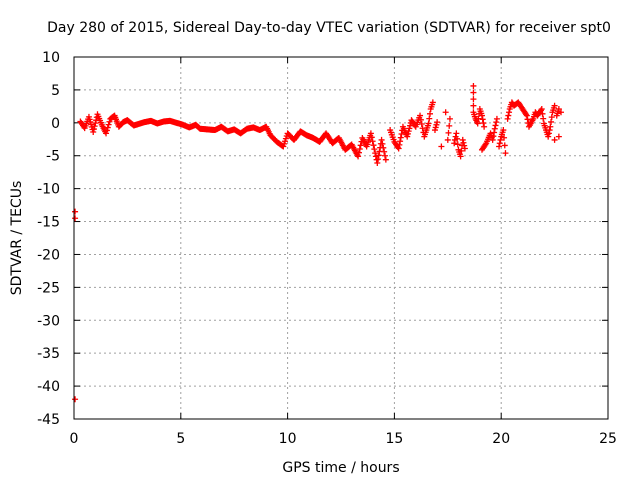  Describe the element at coordinates (48, 288) in the screenshot. I see `y-tick-label: -25` at that location.